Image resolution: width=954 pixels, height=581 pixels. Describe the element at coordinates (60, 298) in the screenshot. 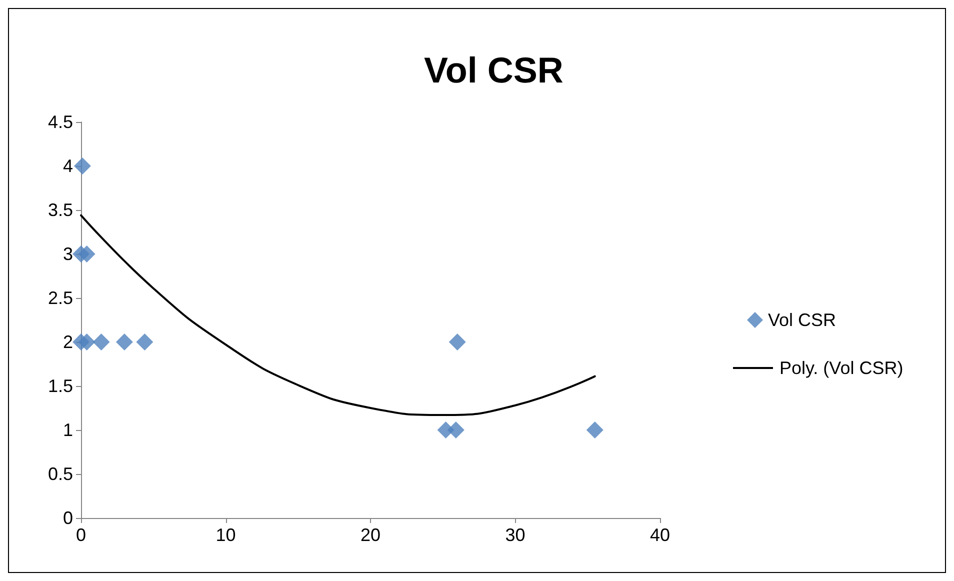

I see `y-tick-label: 2.5` at that location.